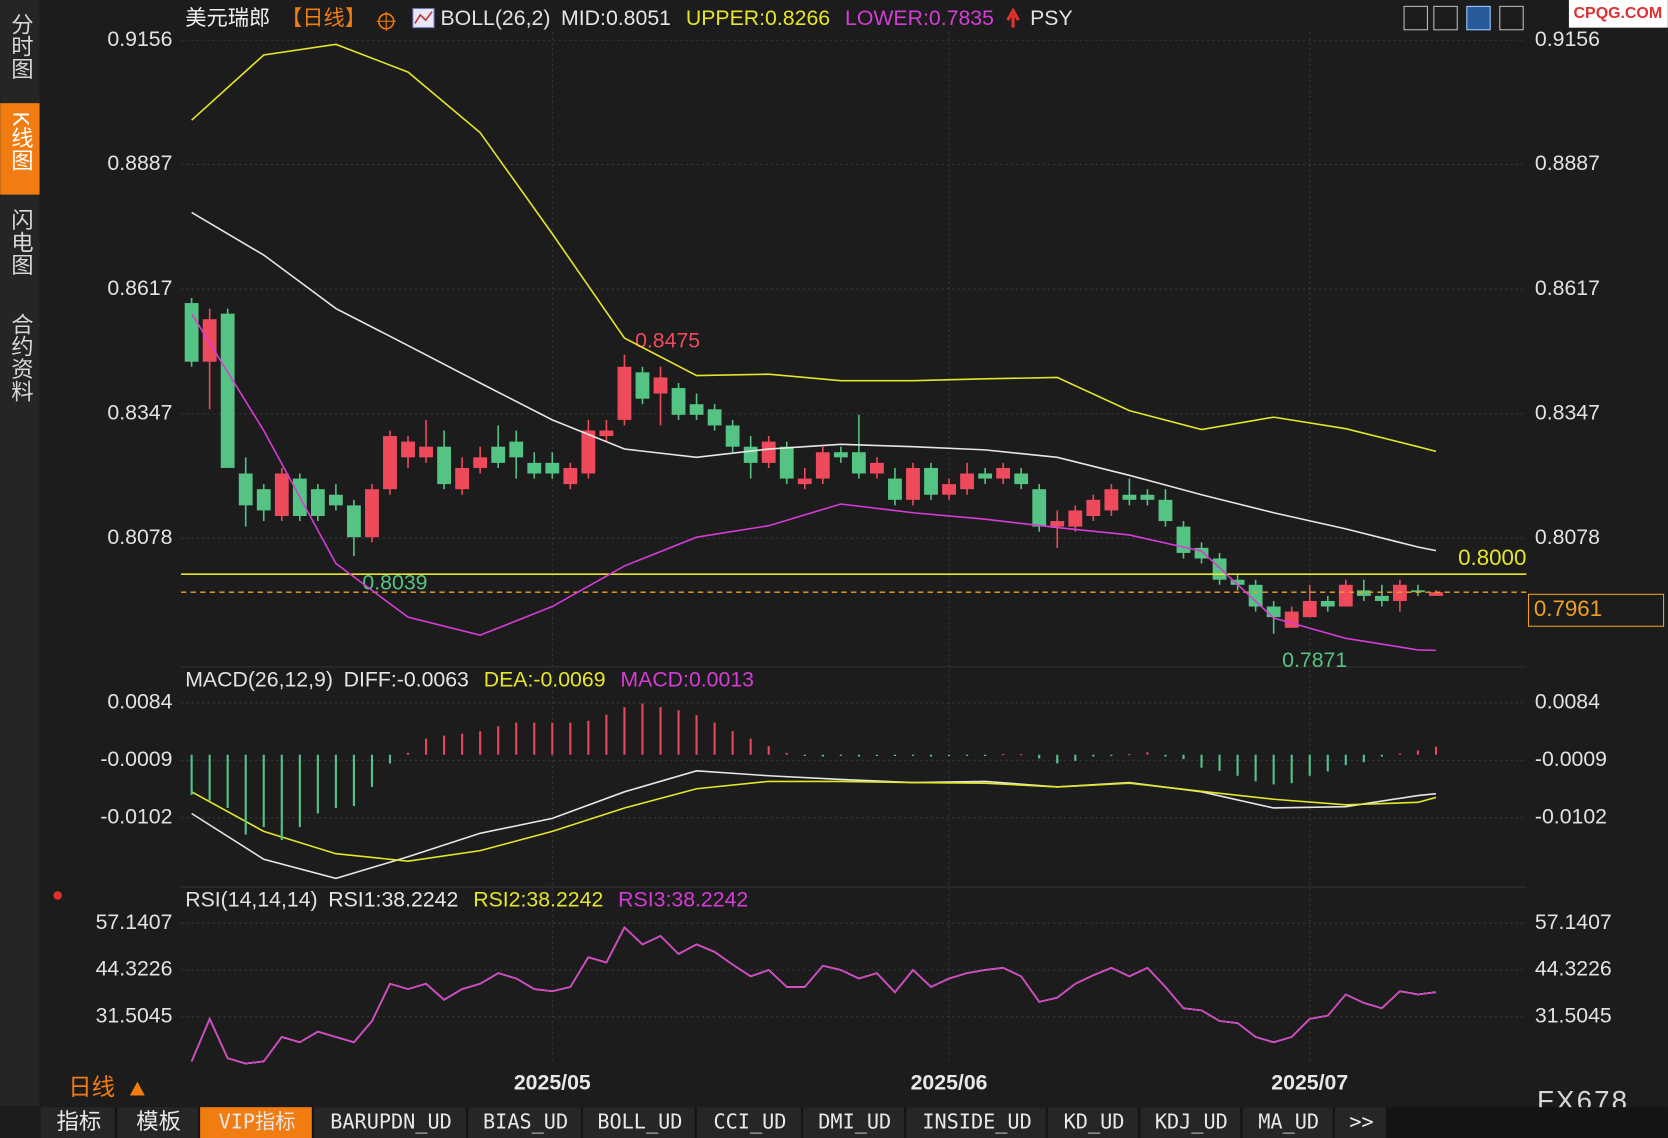 The image size is (1668, 1138). I want to click on y-tick-label: -0.0009, so click(136, 759).